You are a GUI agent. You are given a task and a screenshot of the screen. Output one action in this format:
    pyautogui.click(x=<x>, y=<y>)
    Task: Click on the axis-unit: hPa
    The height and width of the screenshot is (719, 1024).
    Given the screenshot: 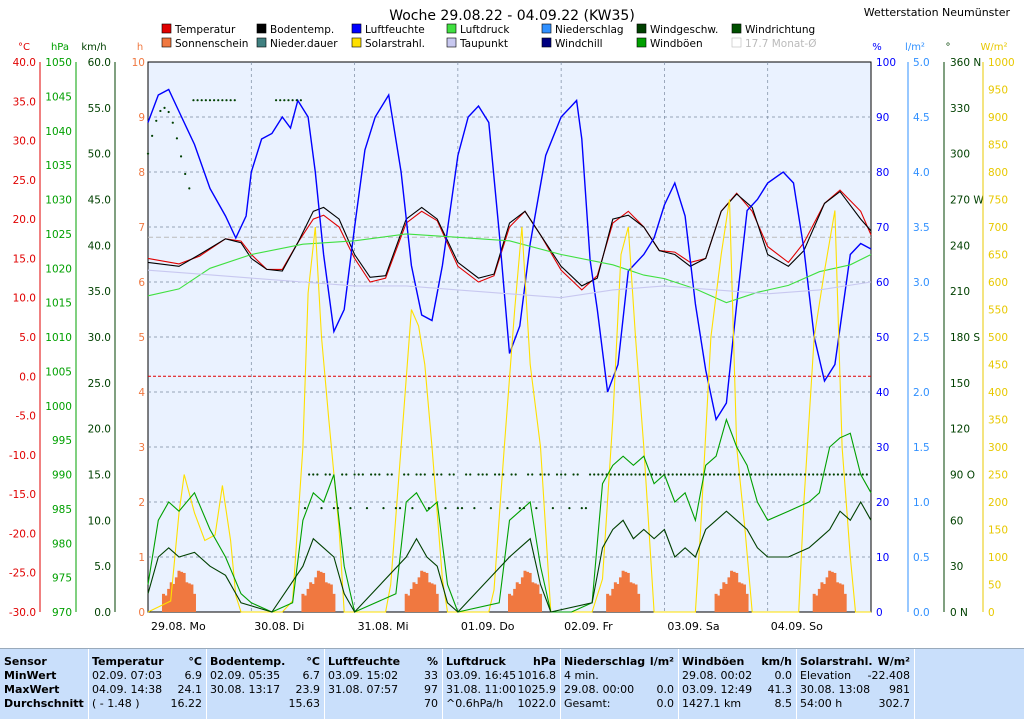 What is the action you would take?
    pyautogui.click(x=60, y=47)
    